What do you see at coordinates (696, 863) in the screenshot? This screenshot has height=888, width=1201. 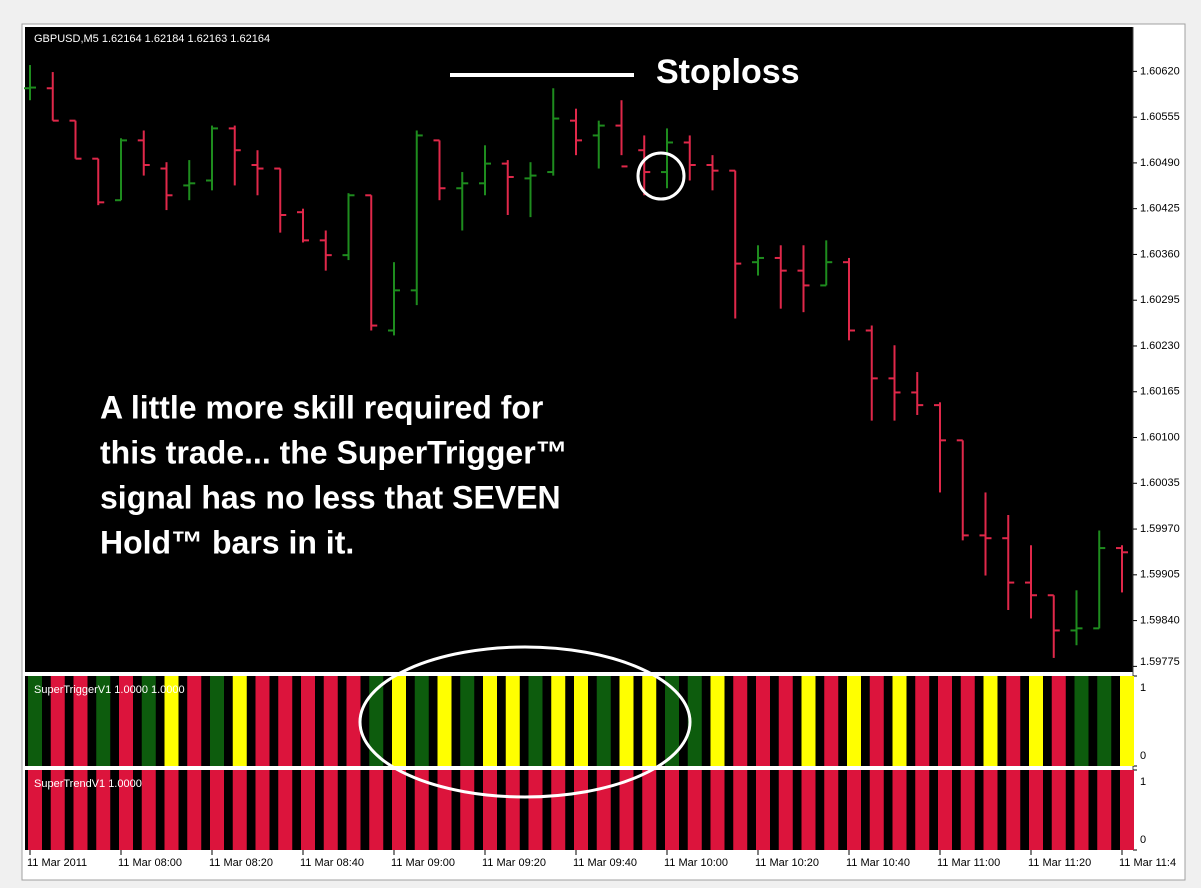 I see `x-tick-label: 11 Mar 10:00` at bounding box center [696, 863].